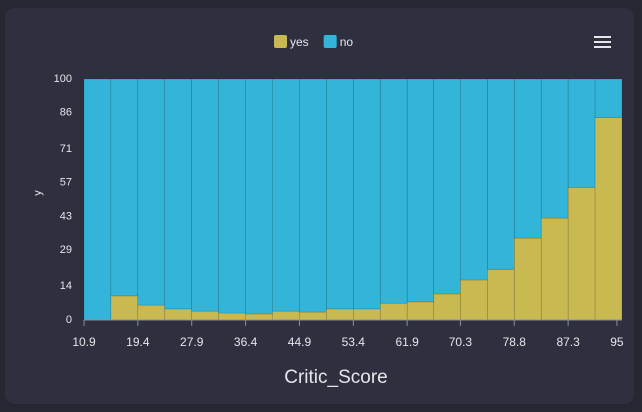  I want to click on y-tick-label: 14, so click(66, 286).